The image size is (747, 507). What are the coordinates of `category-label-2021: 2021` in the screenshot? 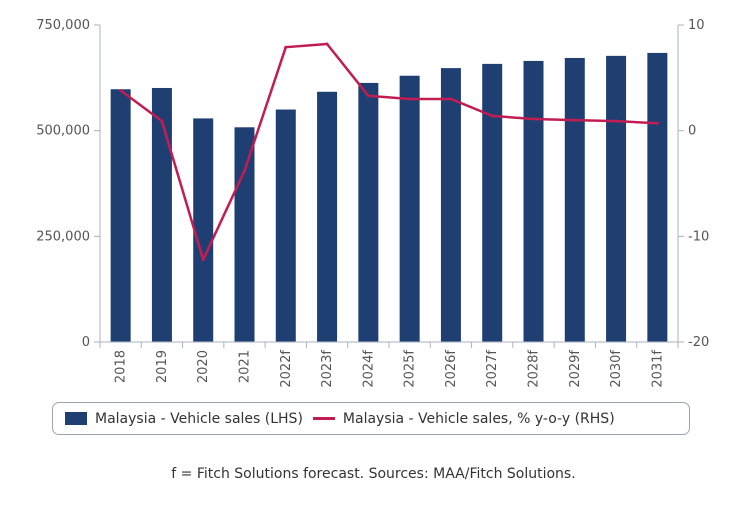 It's located at (245, 366).